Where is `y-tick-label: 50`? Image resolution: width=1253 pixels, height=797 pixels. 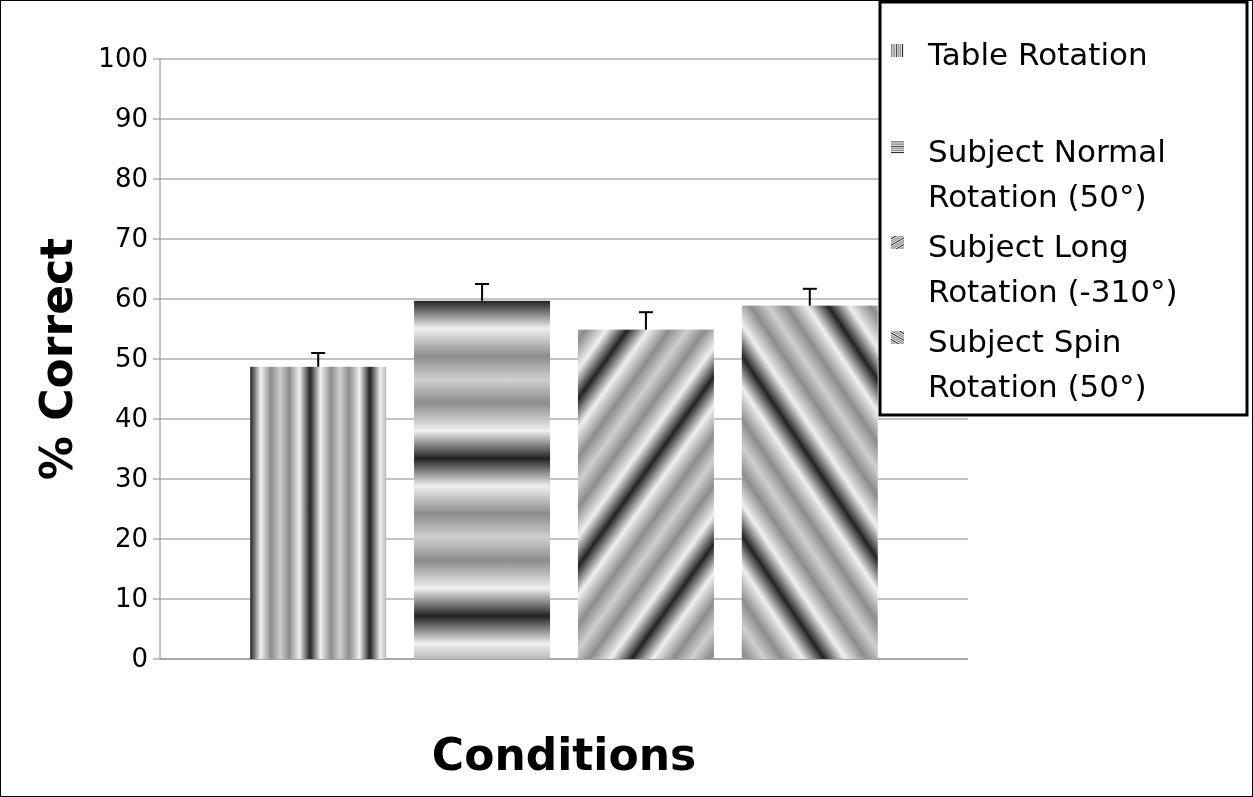
y-tick-label: 50 is located at coordinates (131, 357).